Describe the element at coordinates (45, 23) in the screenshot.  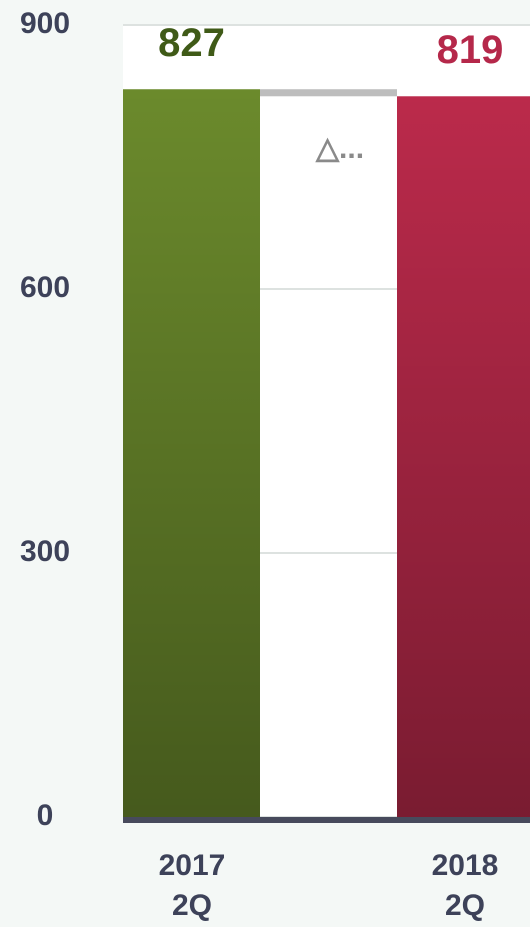
I see `y-tick-label: 900` at that location.